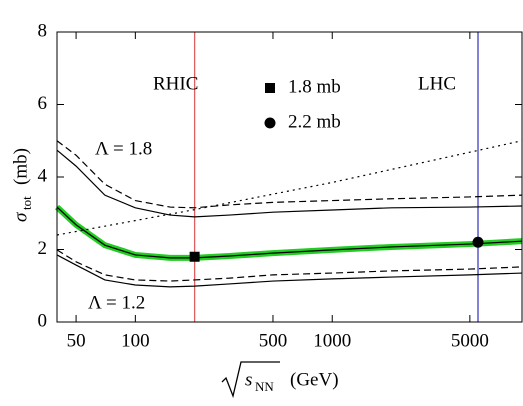 This screenshot has width=523, height=406. I want to click on y-tick-label: 8, so click(43, 30).